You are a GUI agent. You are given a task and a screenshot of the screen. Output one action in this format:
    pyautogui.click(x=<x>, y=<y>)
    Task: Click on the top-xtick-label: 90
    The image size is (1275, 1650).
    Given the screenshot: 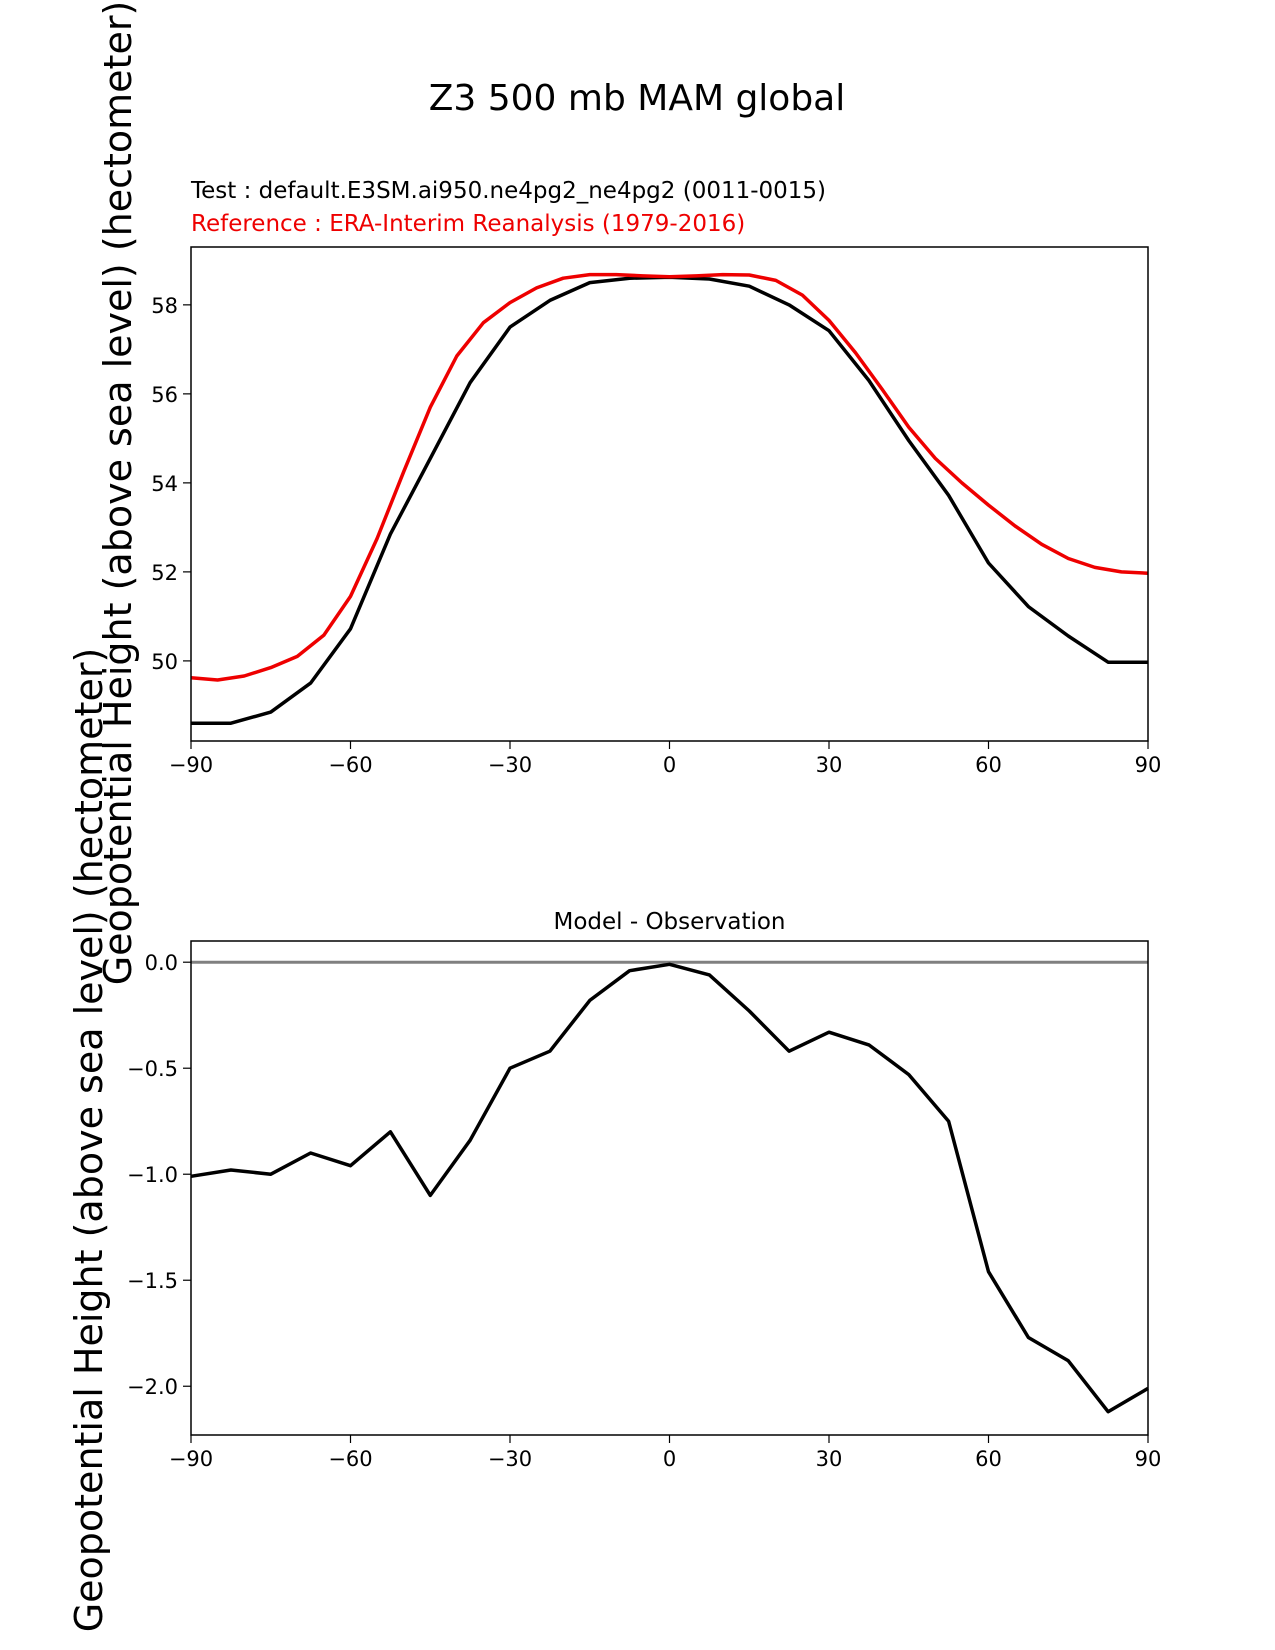 What is the action you would take?
    pyautogui.click(x=1148, y=765)
    